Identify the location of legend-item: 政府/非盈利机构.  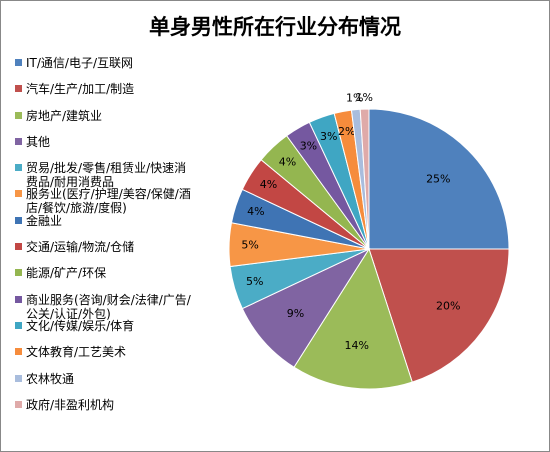
(105, 411).